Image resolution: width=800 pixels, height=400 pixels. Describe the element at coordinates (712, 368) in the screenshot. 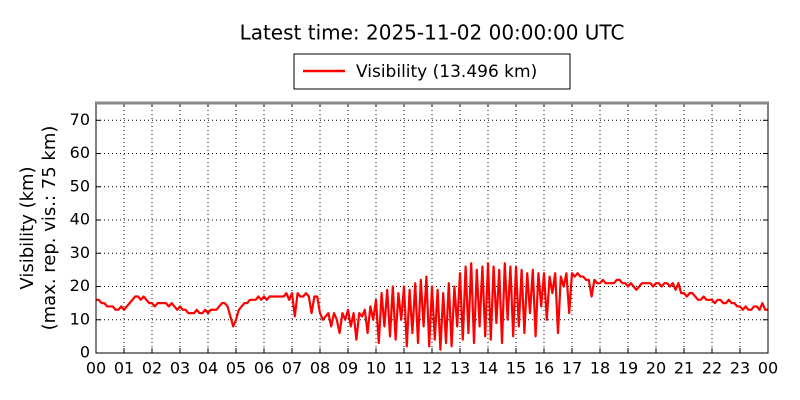

I see `x-tick-label: 22` at that location.